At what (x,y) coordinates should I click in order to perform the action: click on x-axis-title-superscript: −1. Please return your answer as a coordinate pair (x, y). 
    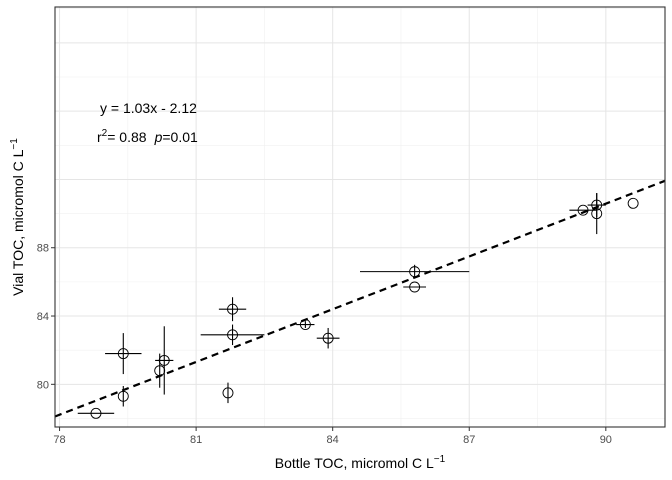
    Looking at the image, I should click on (440, 459).